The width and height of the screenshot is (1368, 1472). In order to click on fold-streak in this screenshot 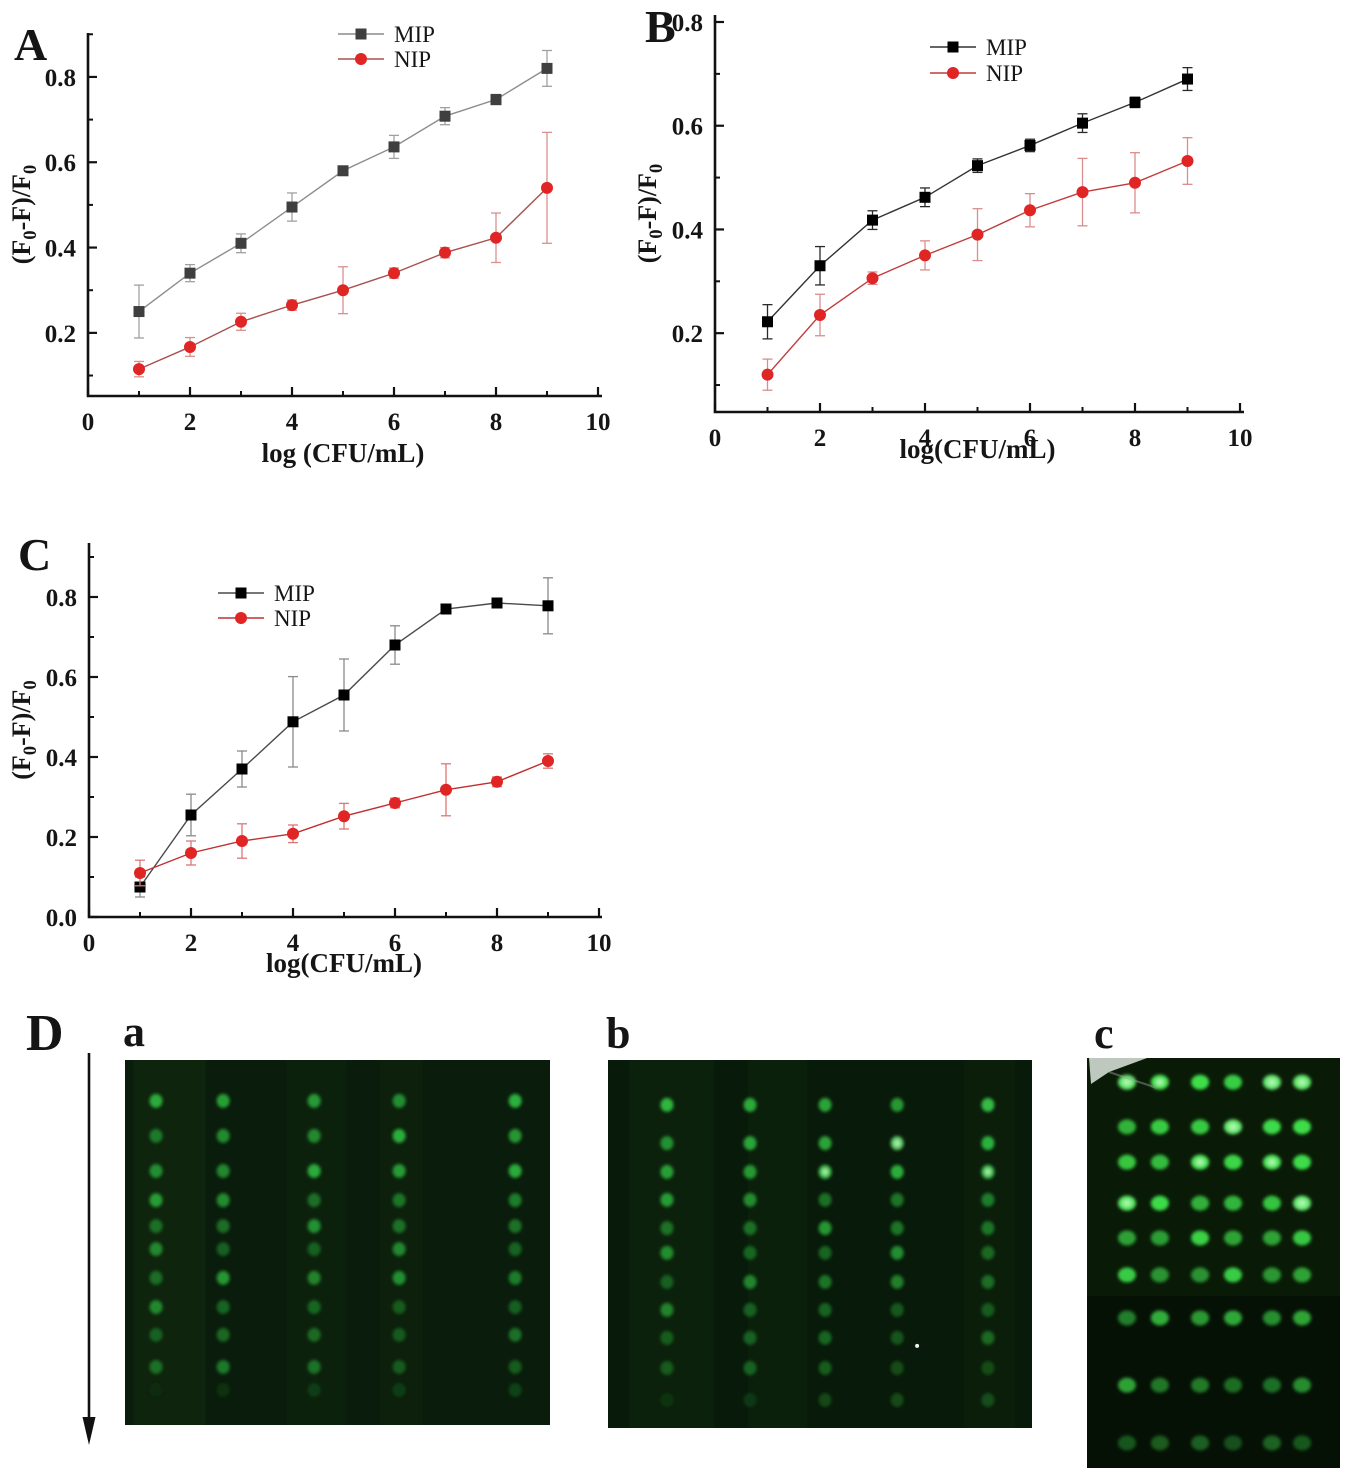, I will do `click(1118, 1071)`.